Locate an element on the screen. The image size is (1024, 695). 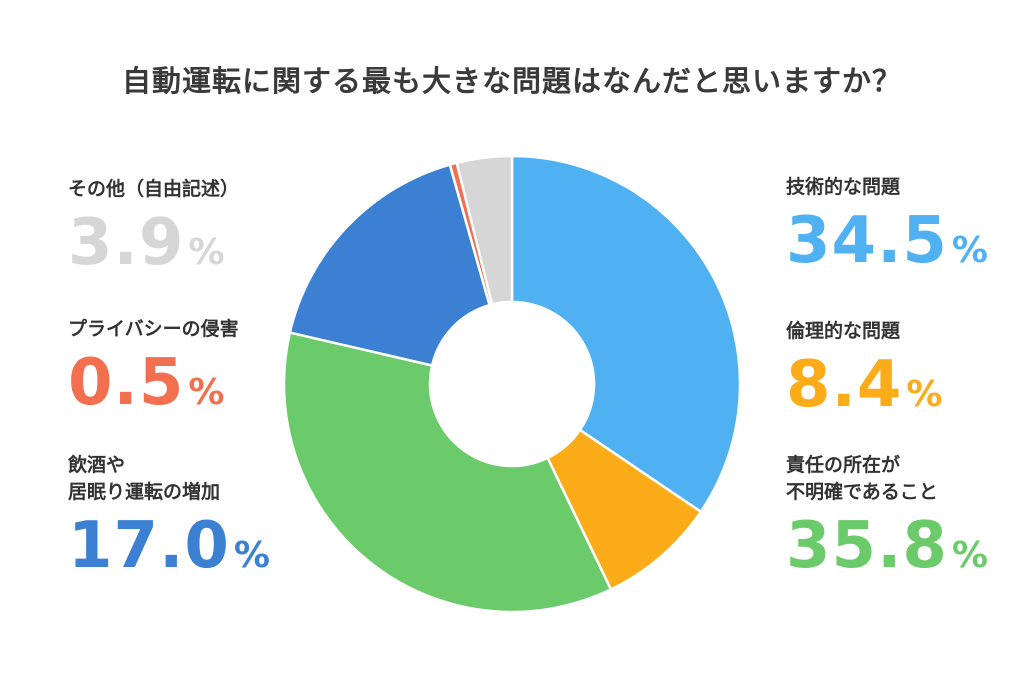
legend-block-ethical: 倫理的な問題 8.4% is located at coordinates (864, 367).